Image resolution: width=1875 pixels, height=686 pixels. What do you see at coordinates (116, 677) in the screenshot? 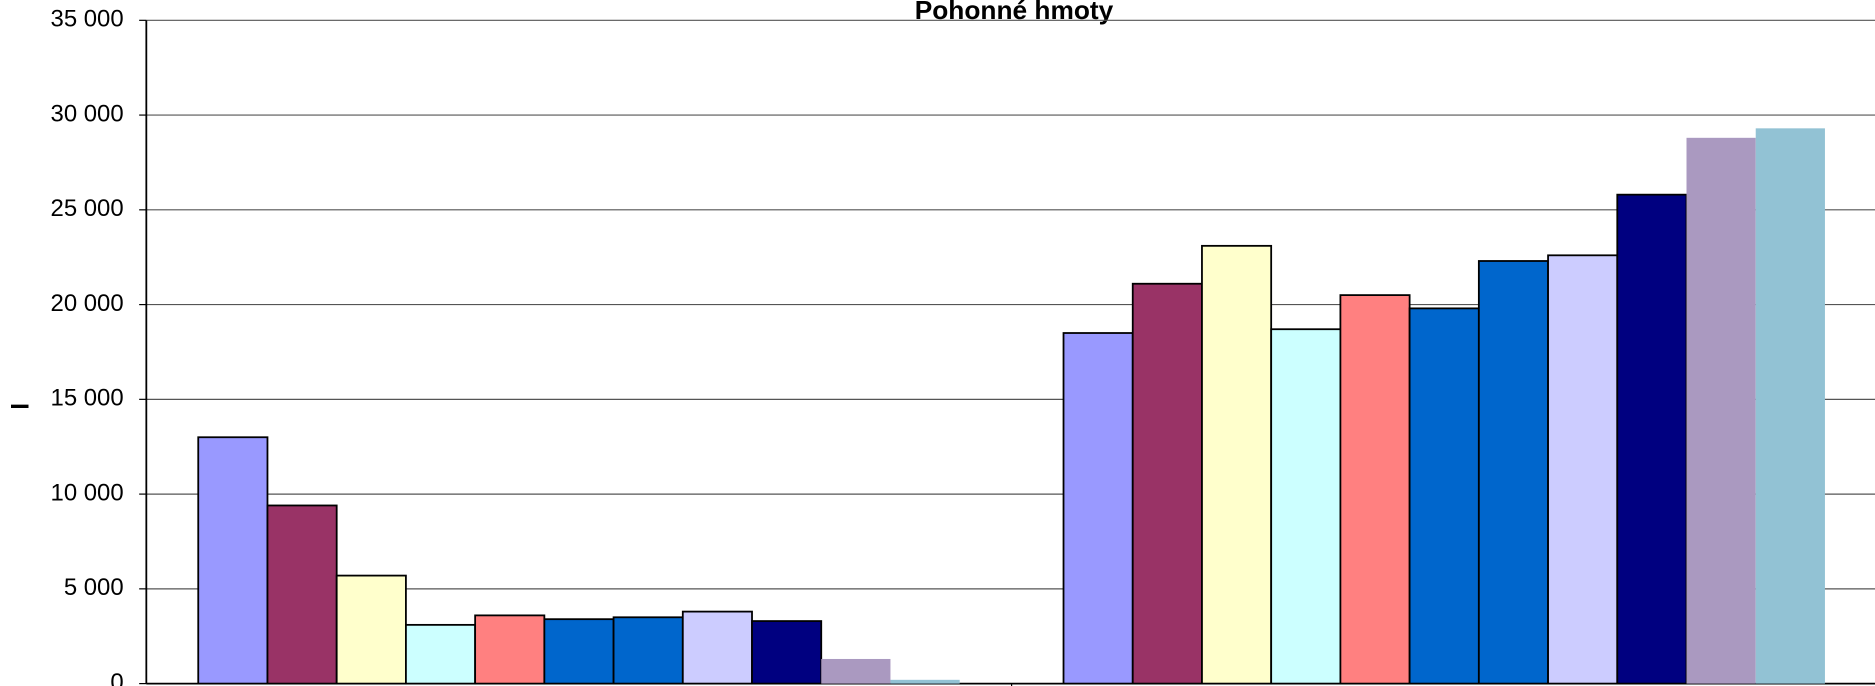
I see `y-tick-label: 0` at bounding box center [116, 677].